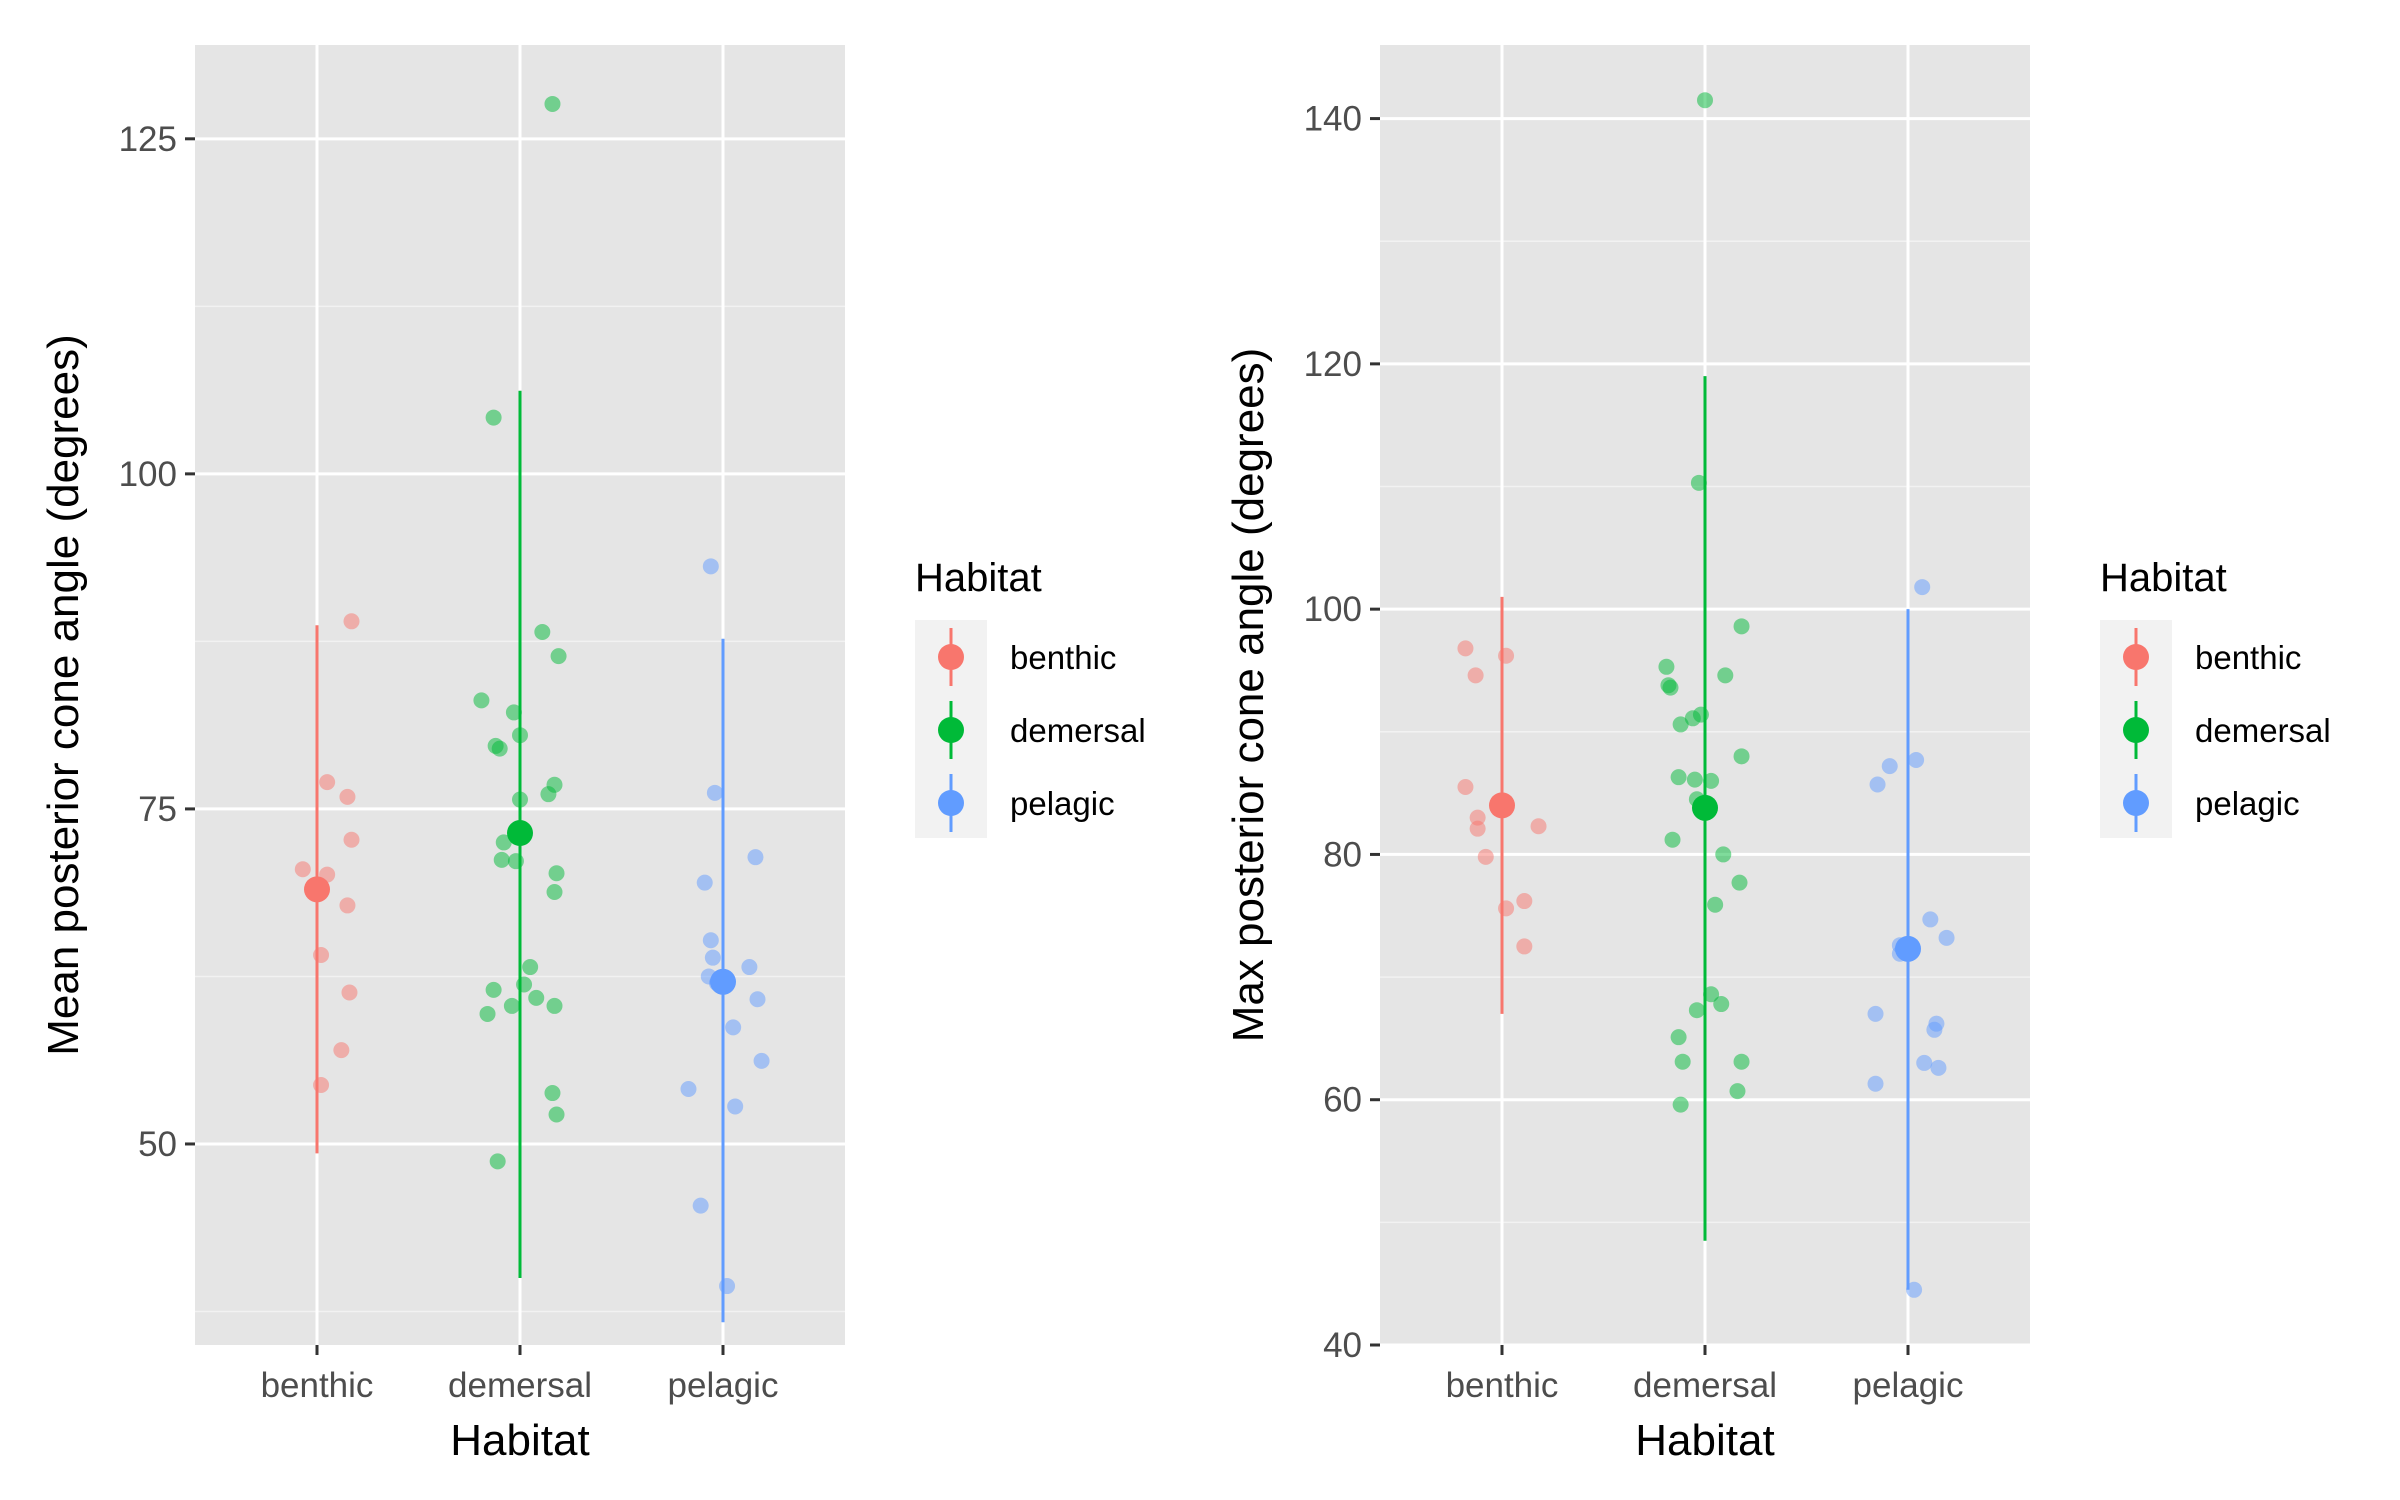  What do you see at coordinates (1063, 657) in the screenshot?
I see `legend-label-benthic: benthic` at bounding box center [1063, 657].